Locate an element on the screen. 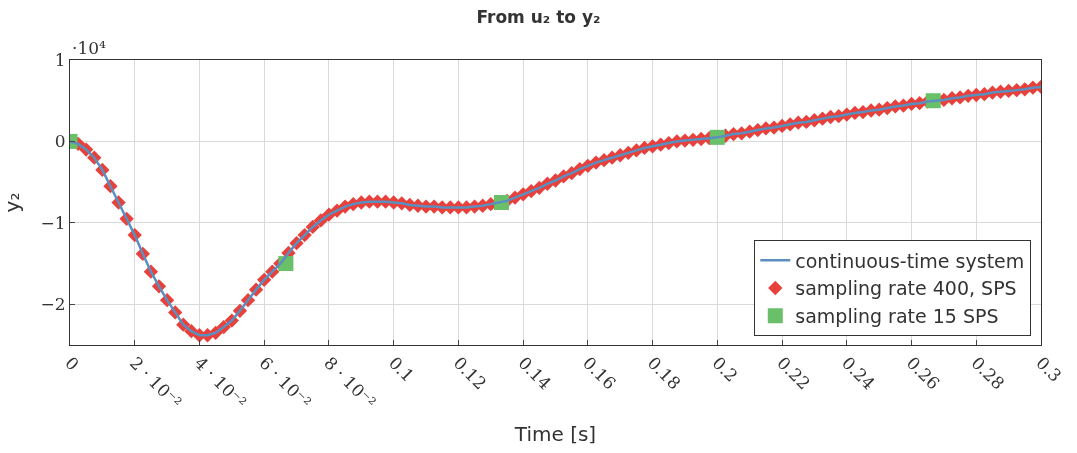 The height and width of the screenshot is (453, 1077). text: ·10⁴ is located at coordinates (89, 48).